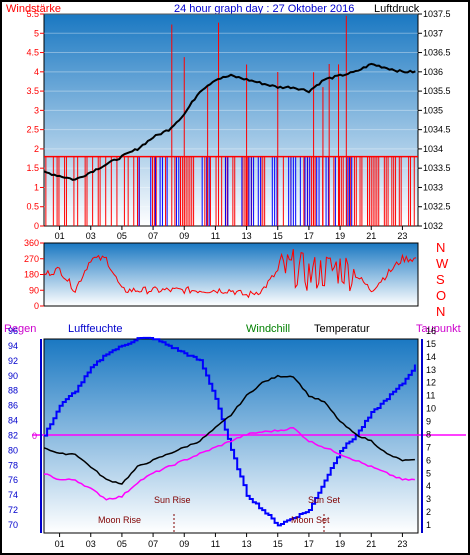  I want to click on windchill-label: Windchill, so click(268, 329).